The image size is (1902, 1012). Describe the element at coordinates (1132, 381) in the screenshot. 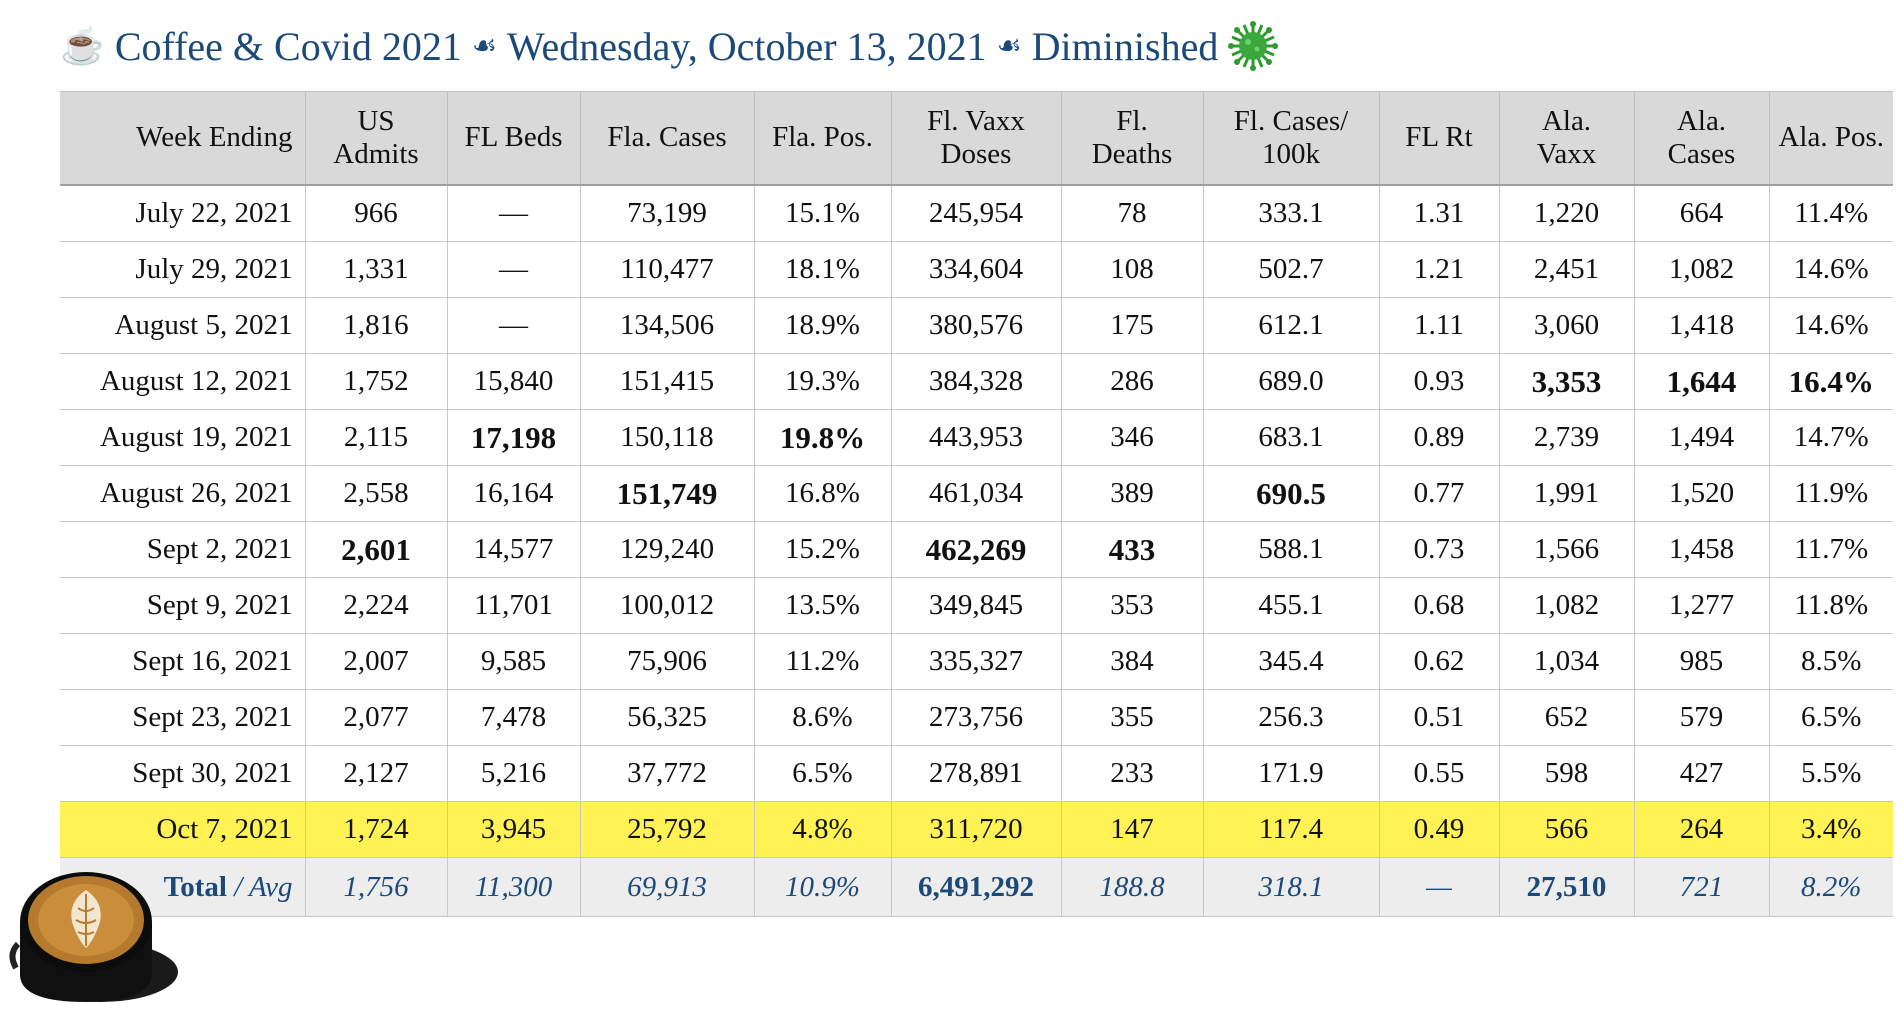

I see `data-cell: 286` at that location.